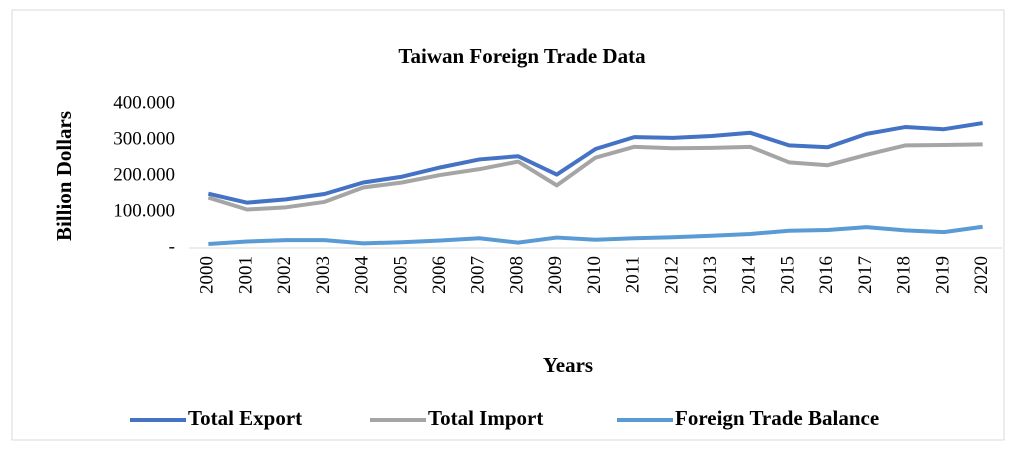  Describe the element at coordinates (284, 275) in the screenshot. I see `x-tick-label: 2002` at that location.